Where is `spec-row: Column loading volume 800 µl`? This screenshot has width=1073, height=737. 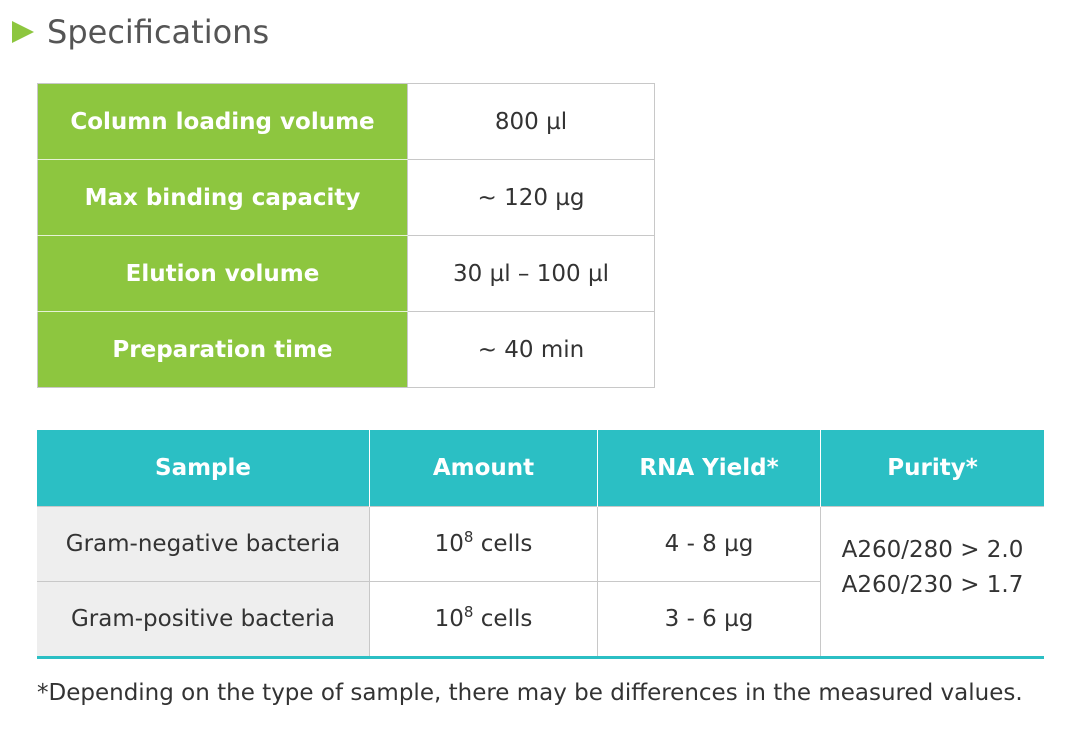
spec-row: Column loading volume 800 µl is located at coordinates (346, 121).